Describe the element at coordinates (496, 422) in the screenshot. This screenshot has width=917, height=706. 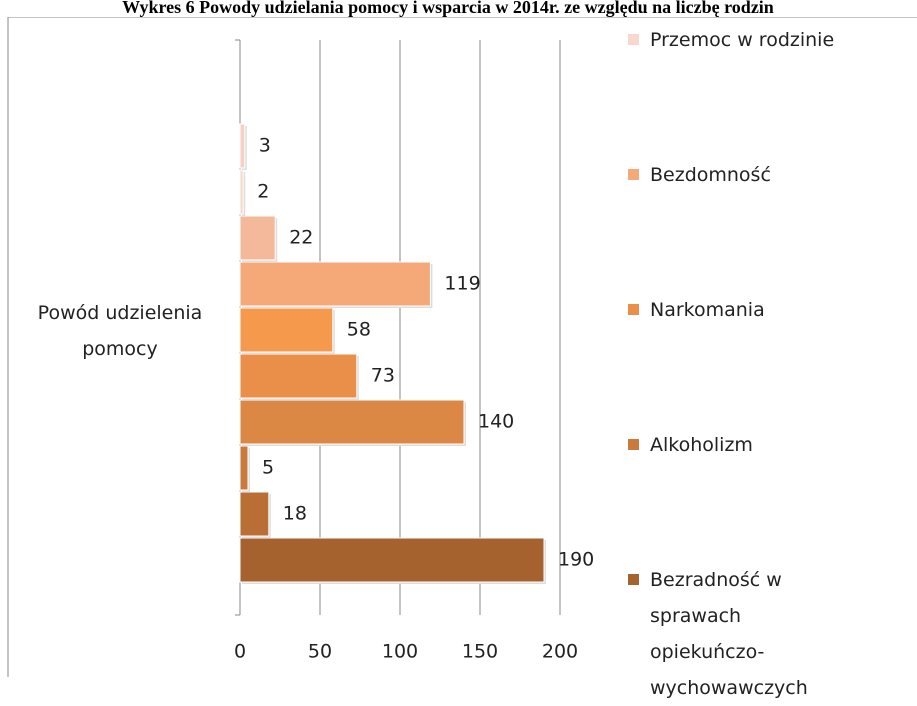
I see `data-label: 140` at that location.